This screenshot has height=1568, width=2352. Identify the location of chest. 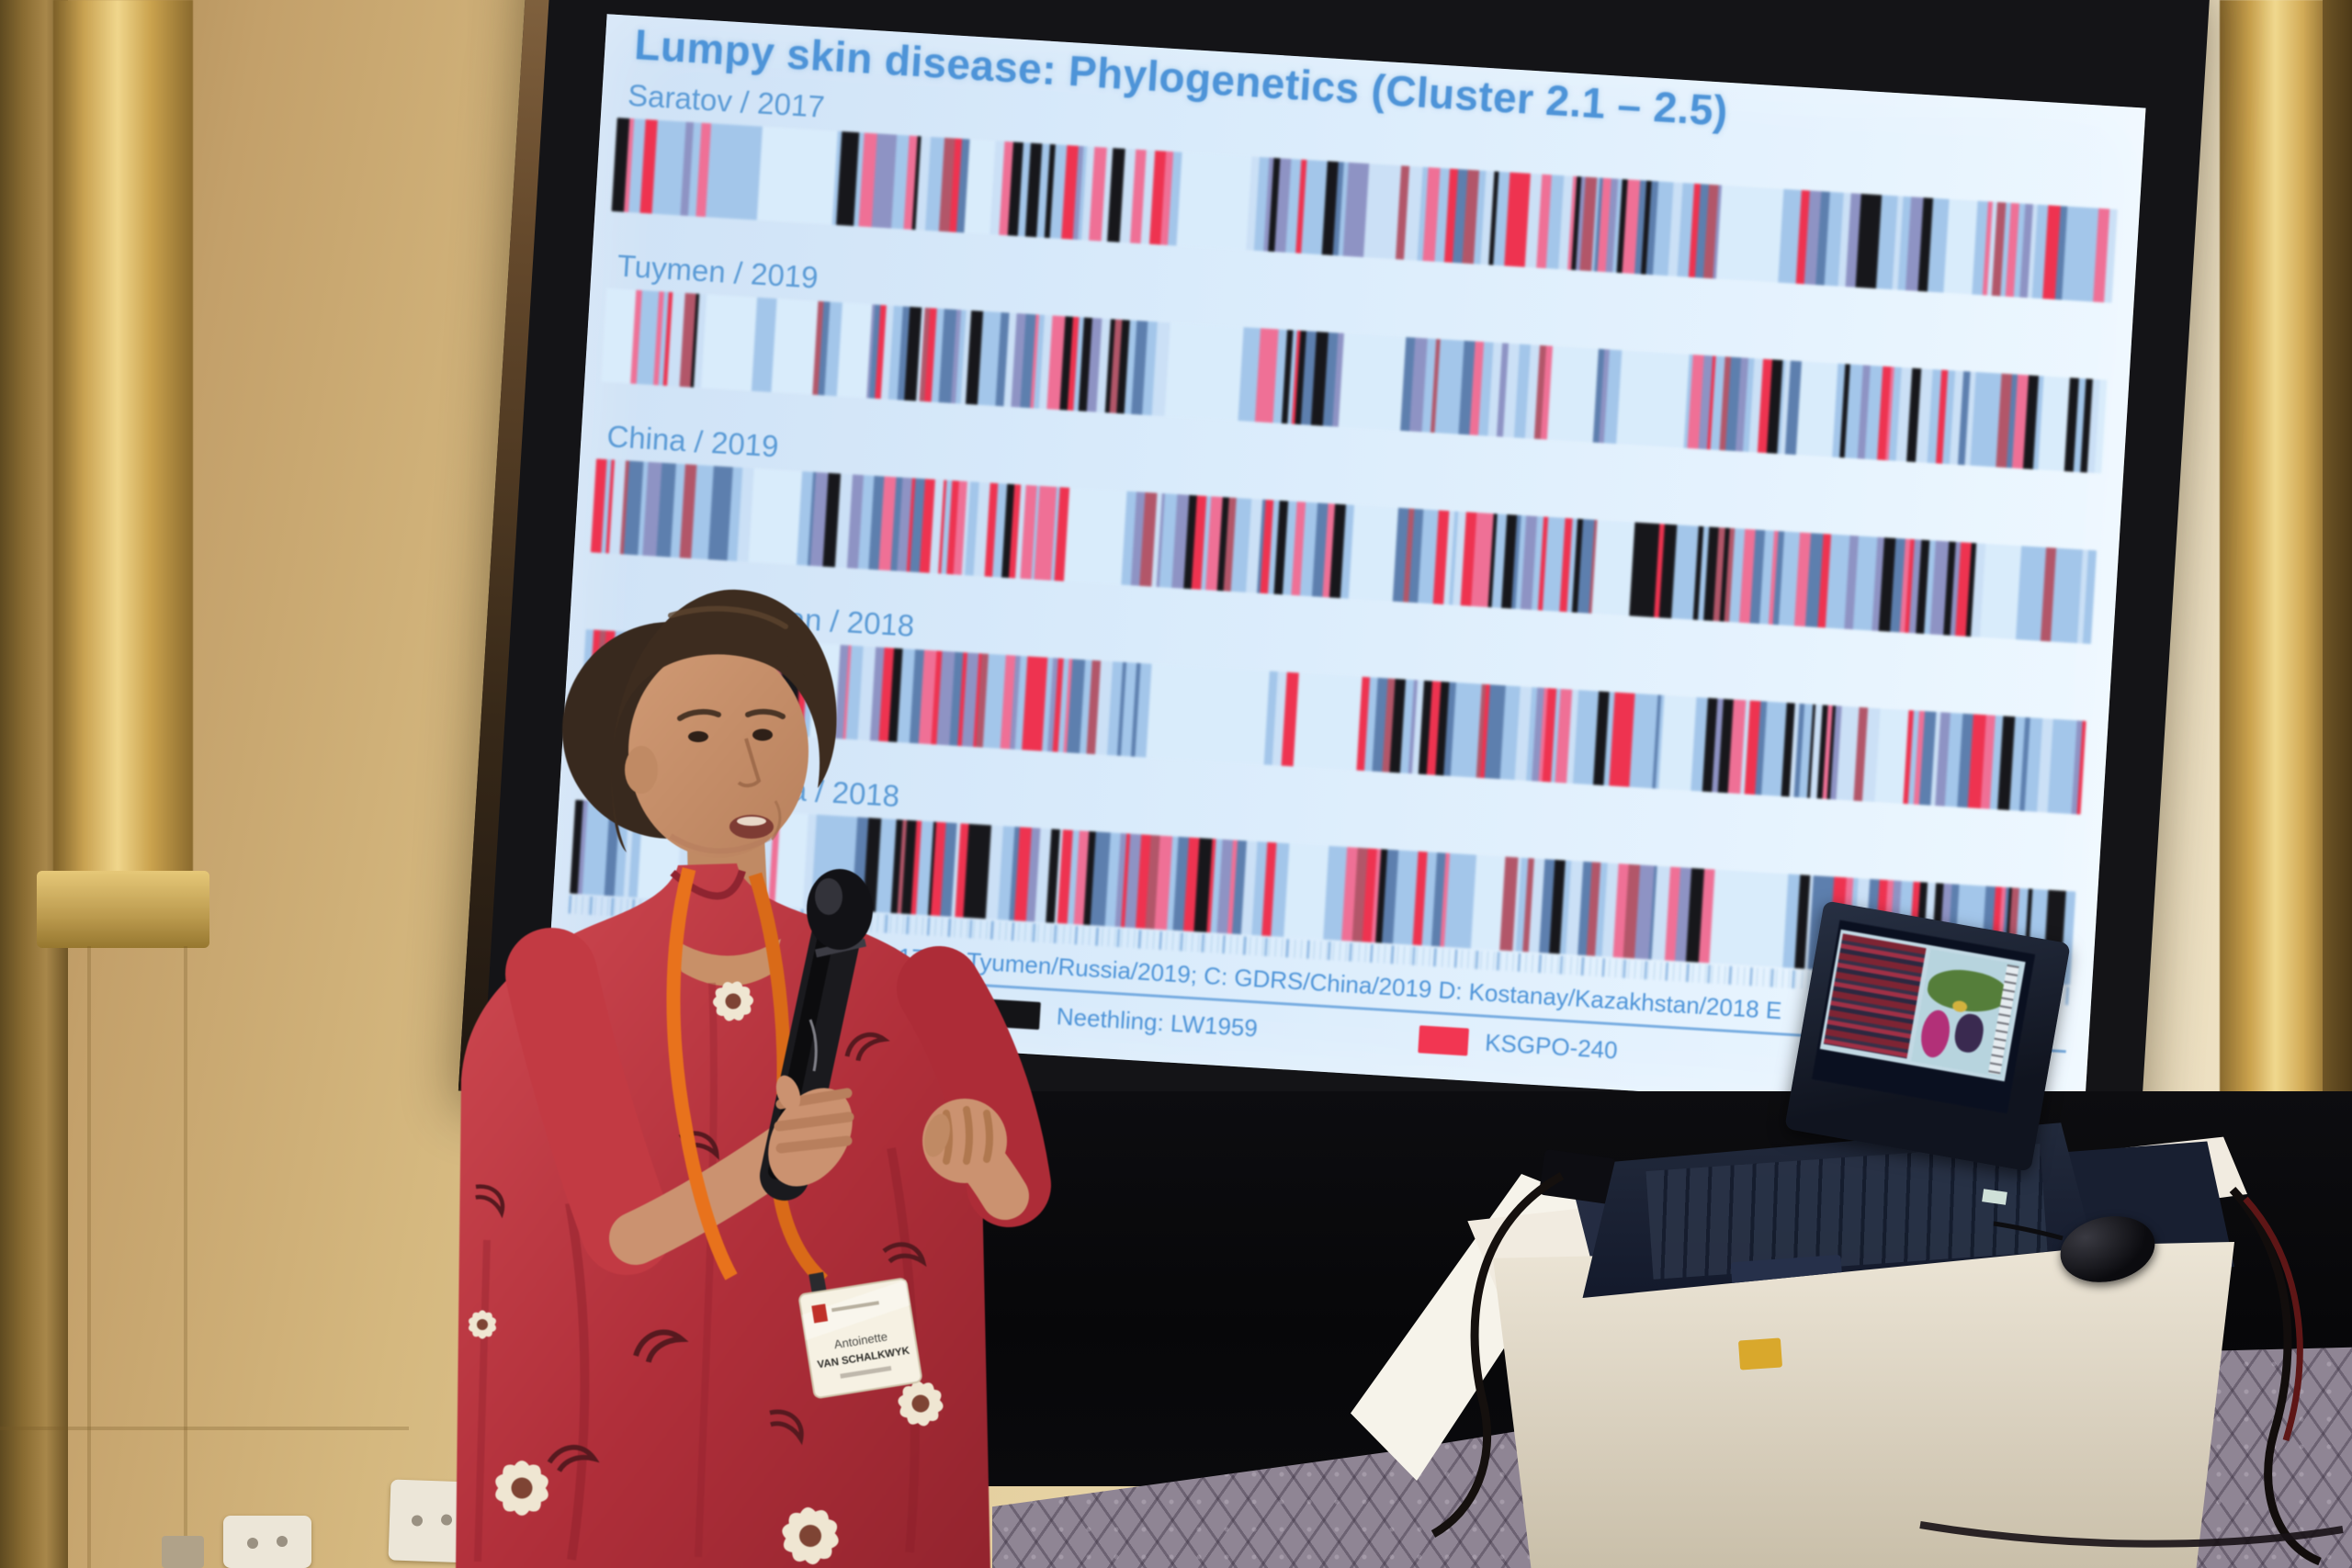
(726, 962).